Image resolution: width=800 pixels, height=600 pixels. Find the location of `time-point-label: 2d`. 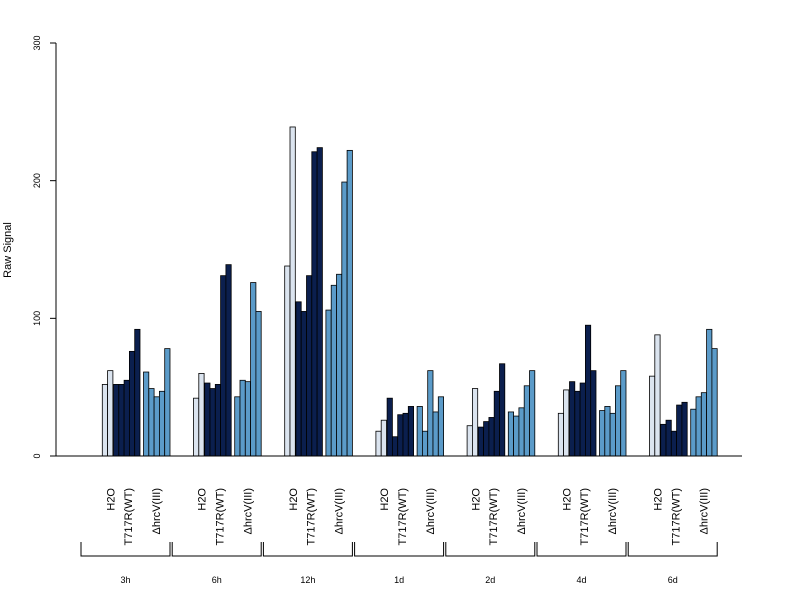

time-point-label: 2d is located at coordinates (490, 580).